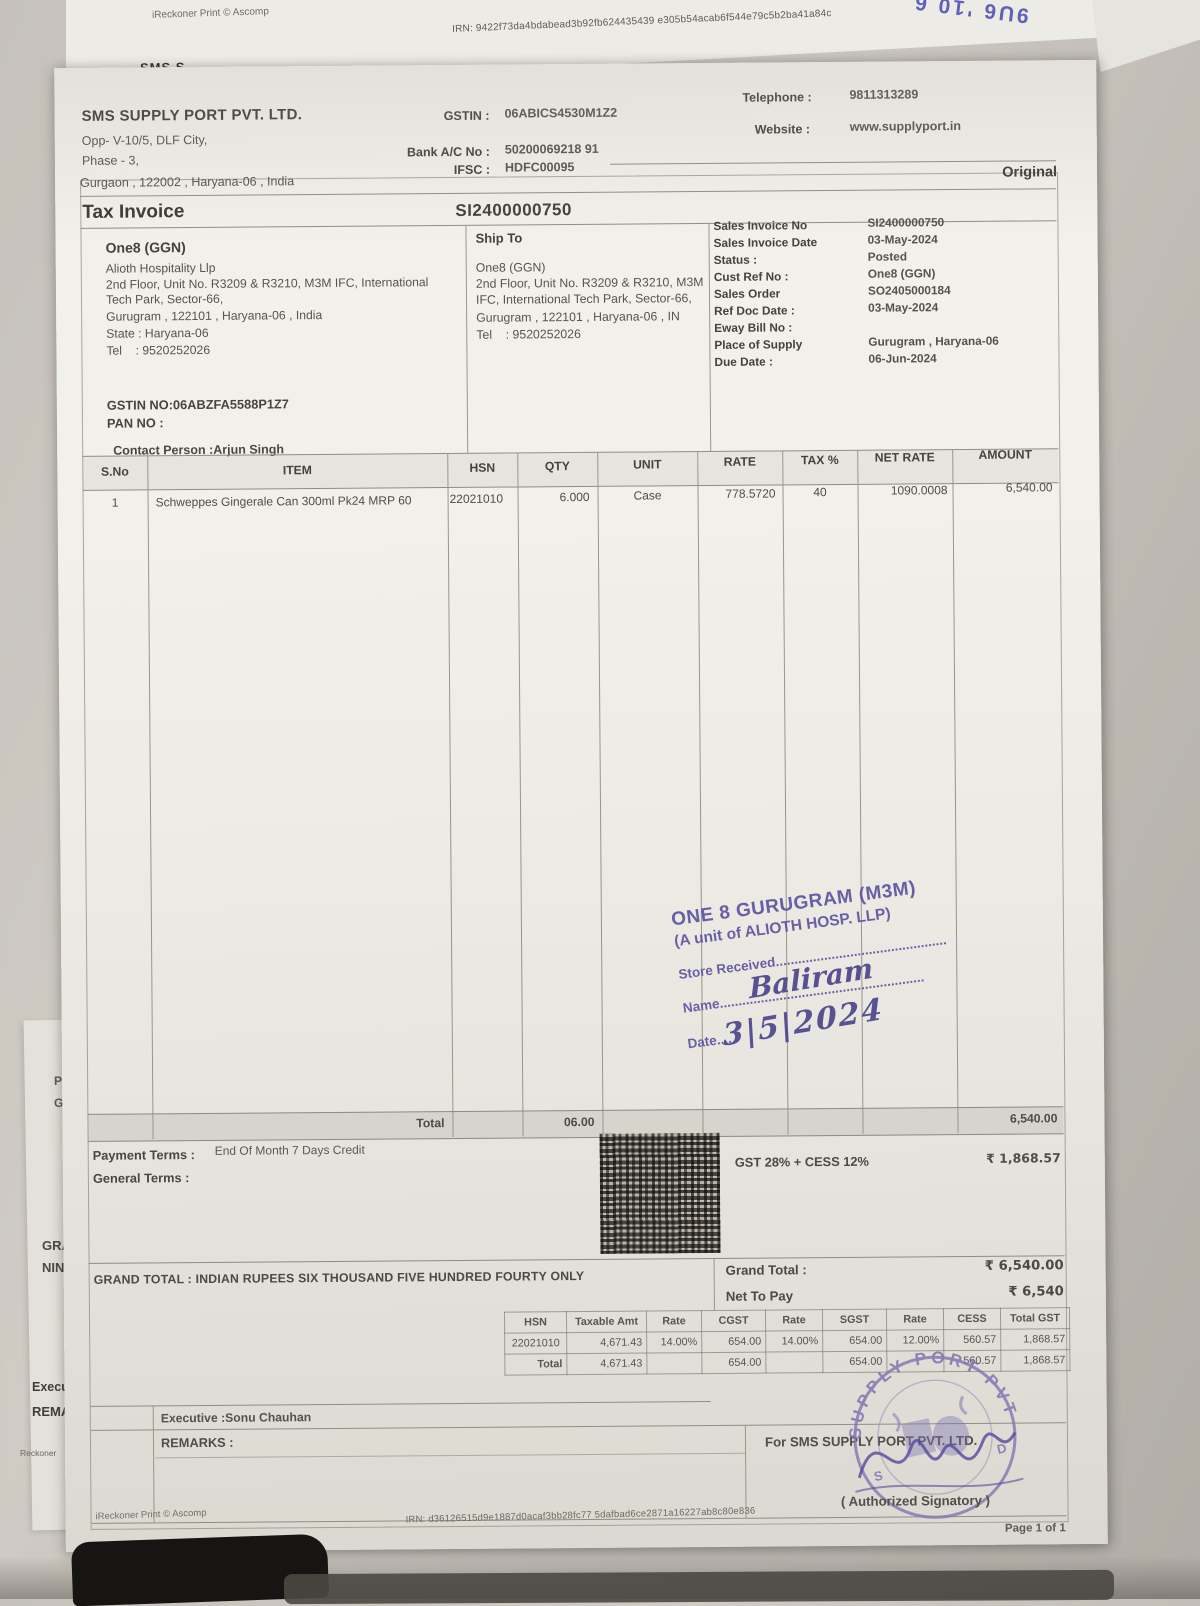 Image resolution: width=1200 pixels, height=1606 pixels. I want to click on top-right-sheet-corner, so click(1146, 36).